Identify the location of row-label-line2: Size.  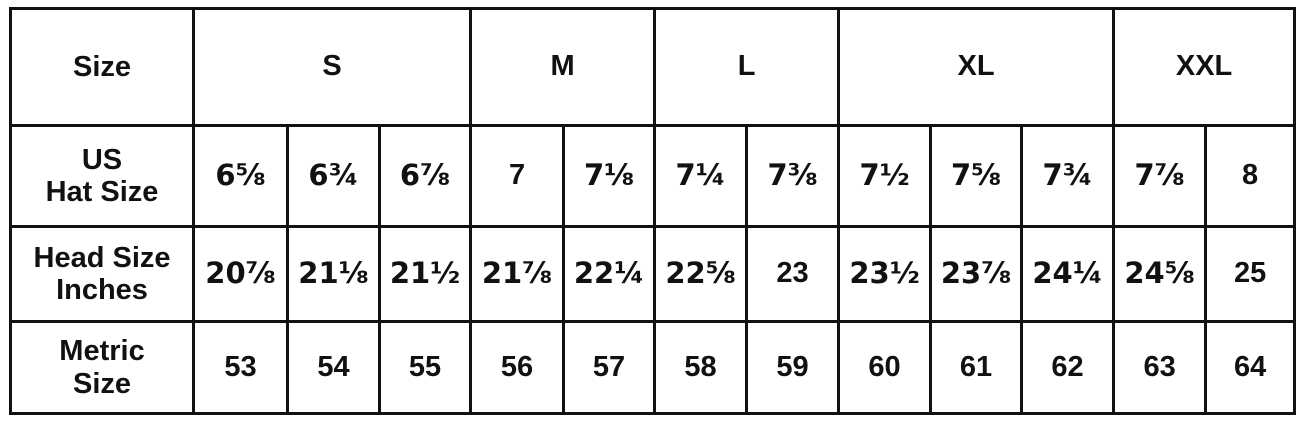
(102, 383).